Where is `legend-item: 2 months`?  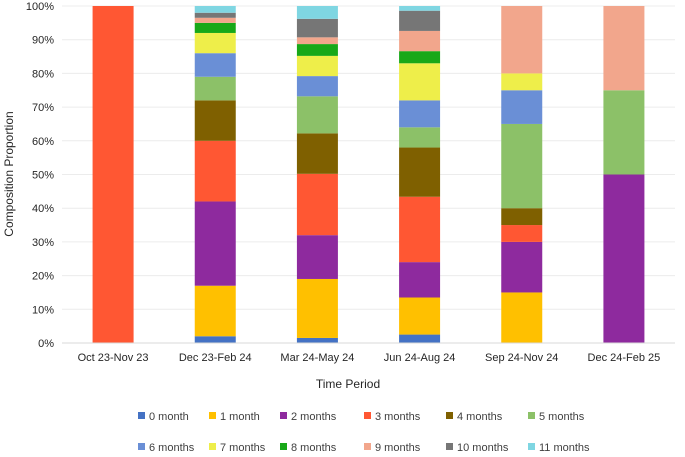 legend-item: 2 months is located at coordinates (308, 417).